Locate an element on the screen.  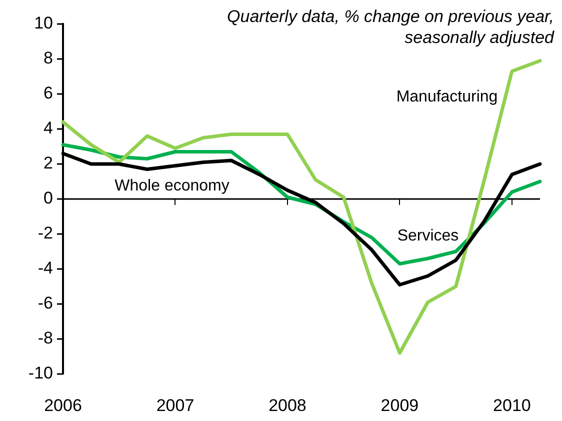
y-tick-label: -8 is located at coordinates (45, 338).